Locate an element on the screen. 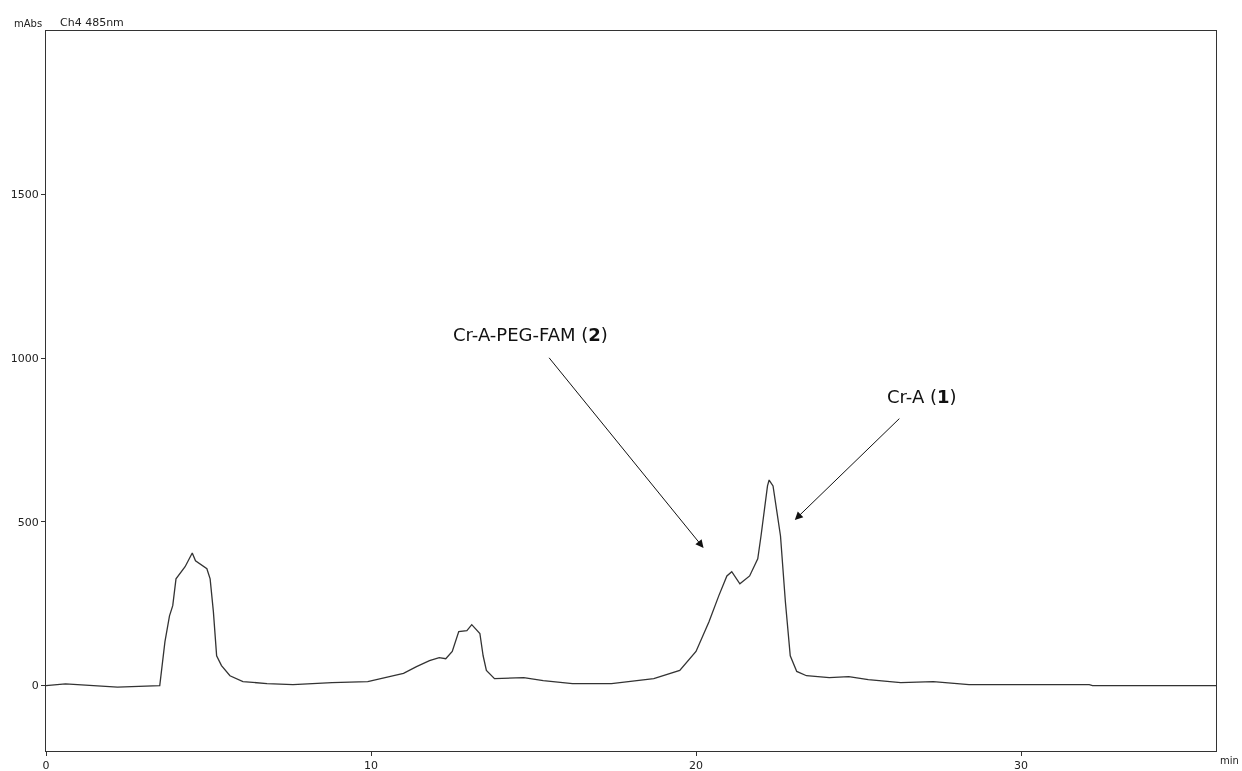  x-tick-label: 30 is located at coordinates (1021, 765).